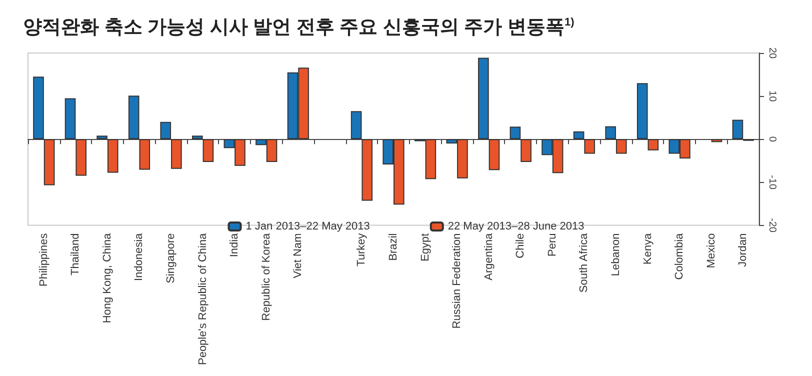  I want to click on y-tick-label: -10, so click(772, 182).